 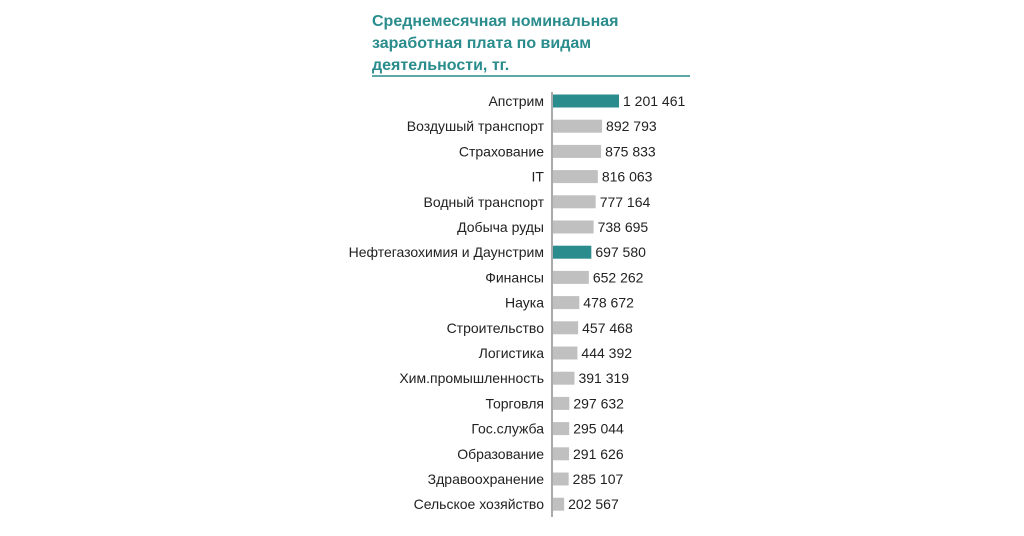 What do you see at coordinates (486, 479) in the screenshot?
I see `category-label: Здравоохранение` at bounding box center [486, 479].